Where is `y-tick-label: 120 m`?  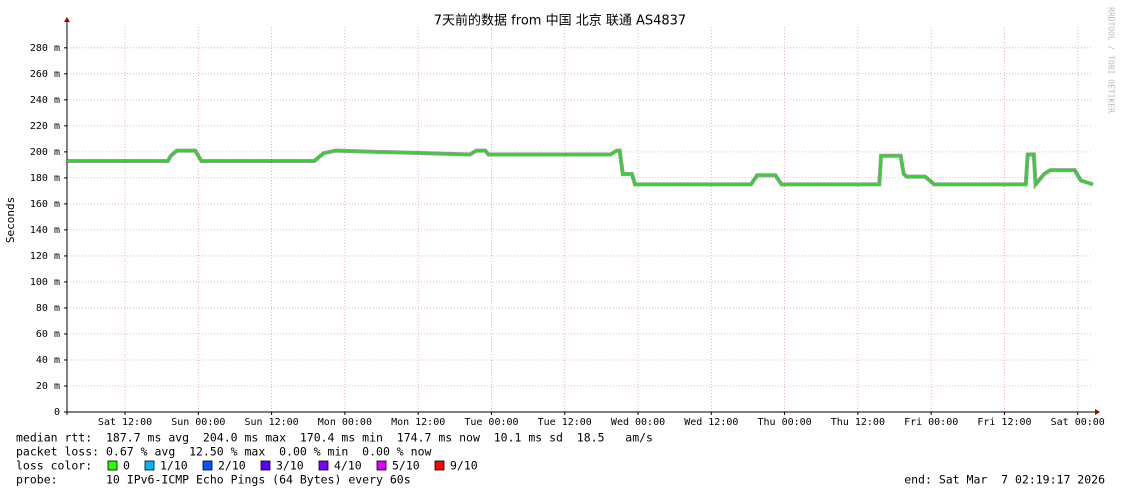
y-tick-label: 120 m is located at coordinates (45, 256).